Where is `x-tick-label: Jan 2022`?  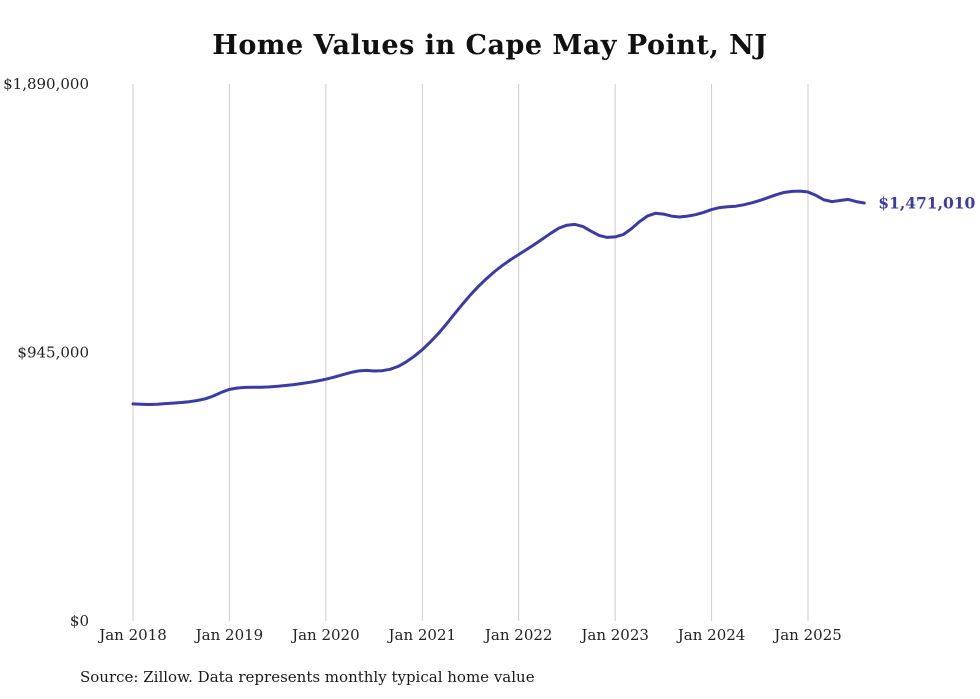
x-tick-label: Jan 2022 is located at coordinates (518, 635).